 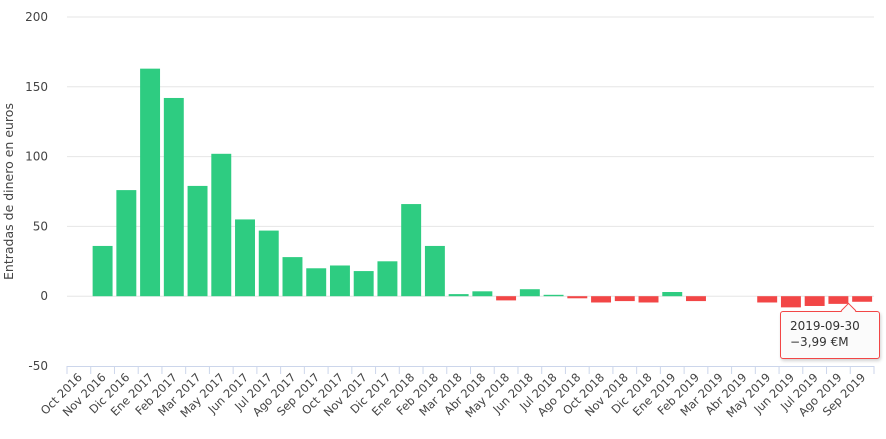 What do you see at coordinates (825, 326) in the screenshot?
I see `tooltip-date: 2019-09-30` at bounding box center [825, 326].